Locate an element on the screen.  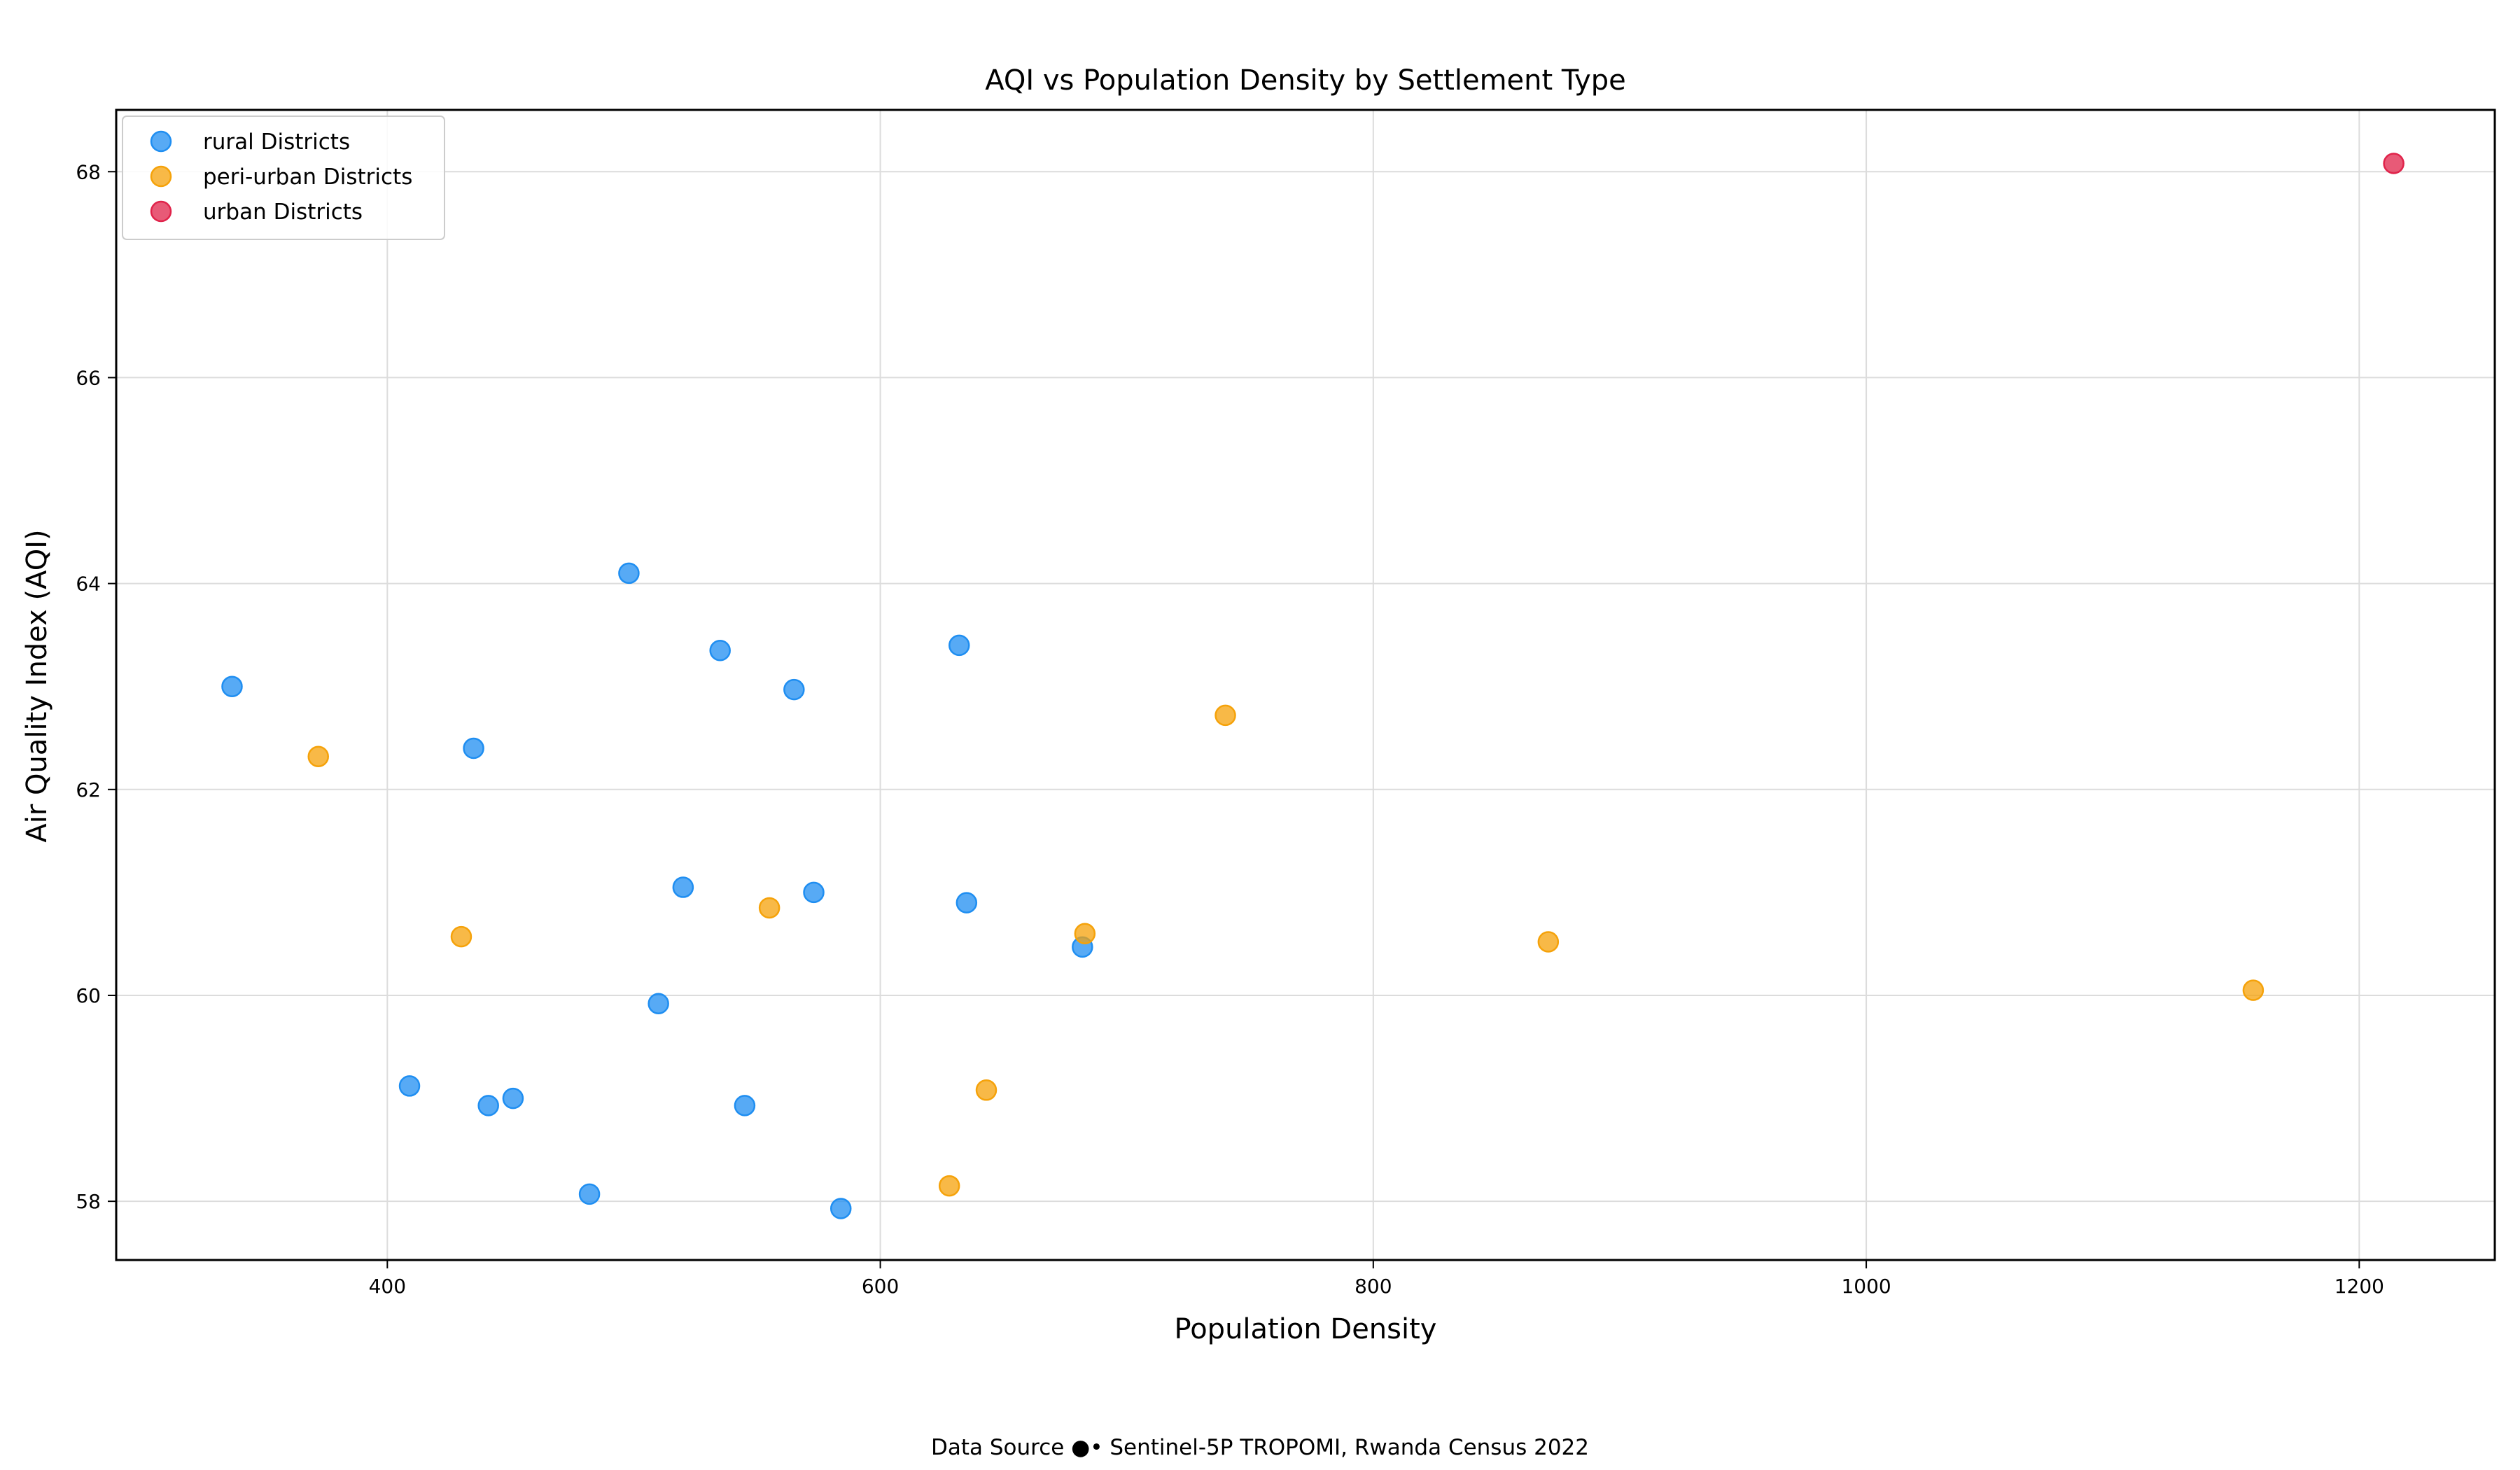
legend-label: urban Districts is located at coordinates (283, 212).